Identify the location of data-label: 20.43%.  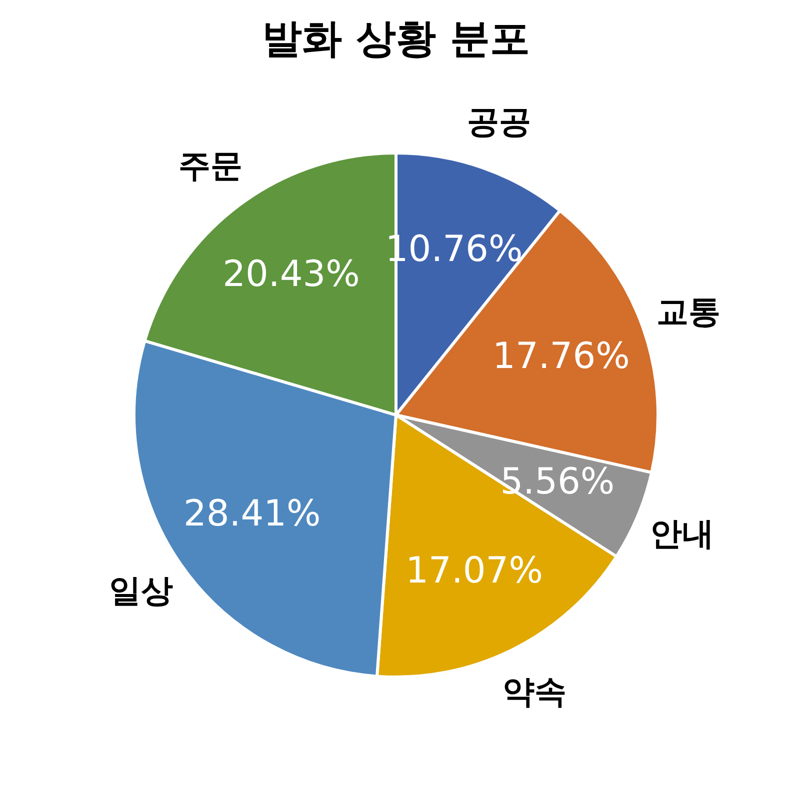
(291, 274).